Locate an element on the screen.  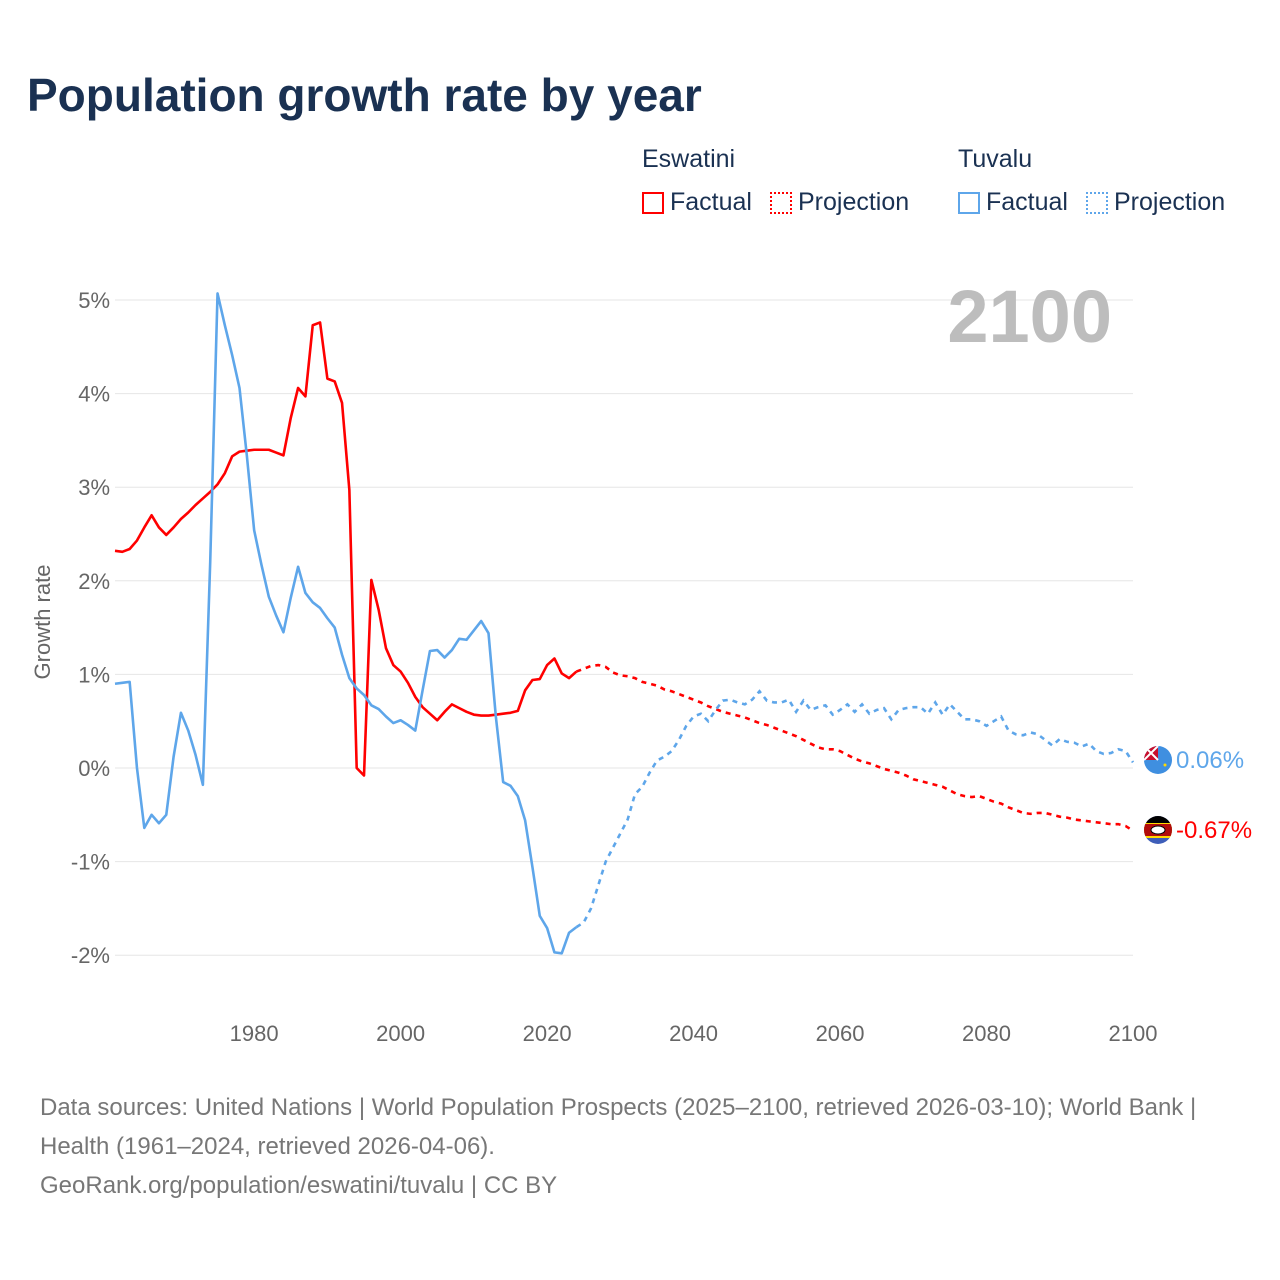
x-tick-label: 2100 is located at coordinates (1133, 1033).